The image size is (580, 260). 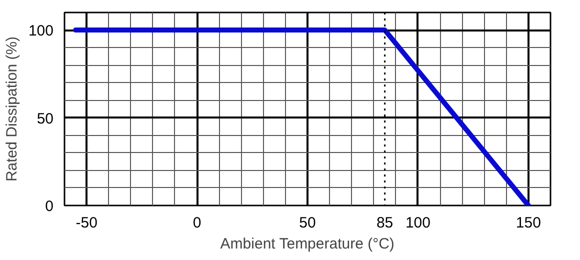 I want to click on x-tick-label: 0, so click(x=197, y=223).